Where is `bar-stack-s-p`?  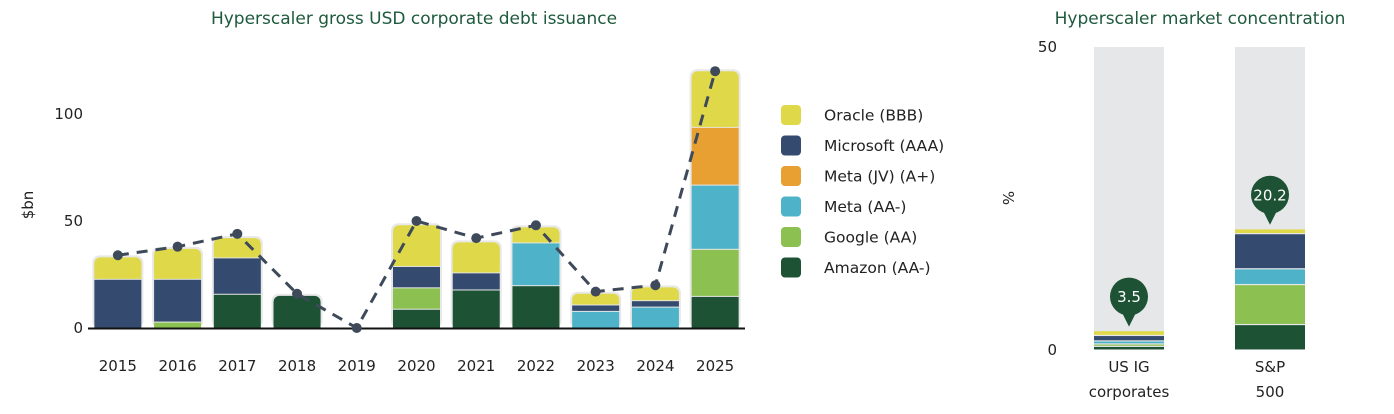
bar-stack-s-p is located at coordinates (1270, 198).